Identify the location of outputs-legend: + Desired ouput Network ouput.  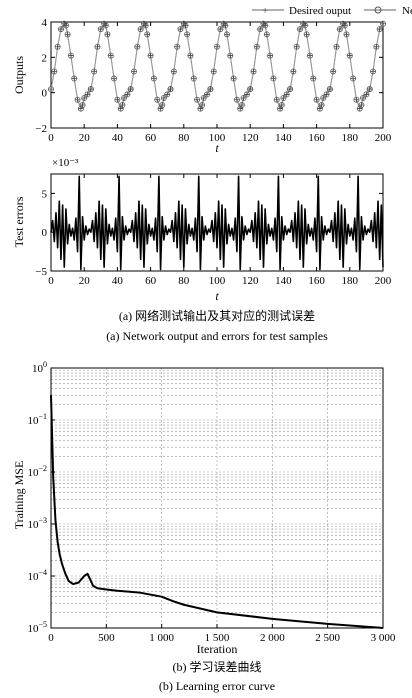
(332, 11).